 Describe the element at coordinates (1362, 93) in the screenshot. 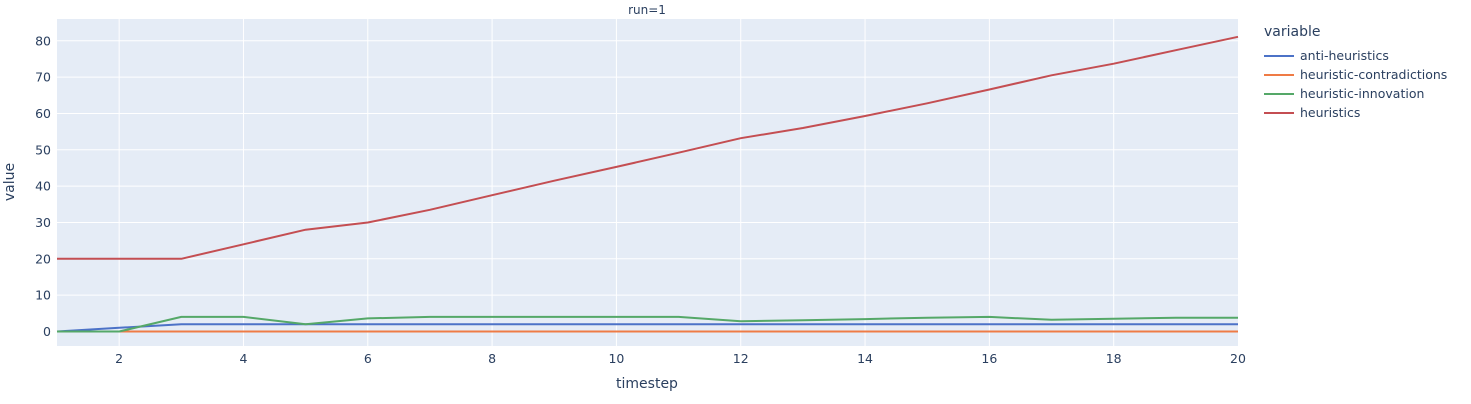

I see `legend-label: heuristic-innovation` at that location.